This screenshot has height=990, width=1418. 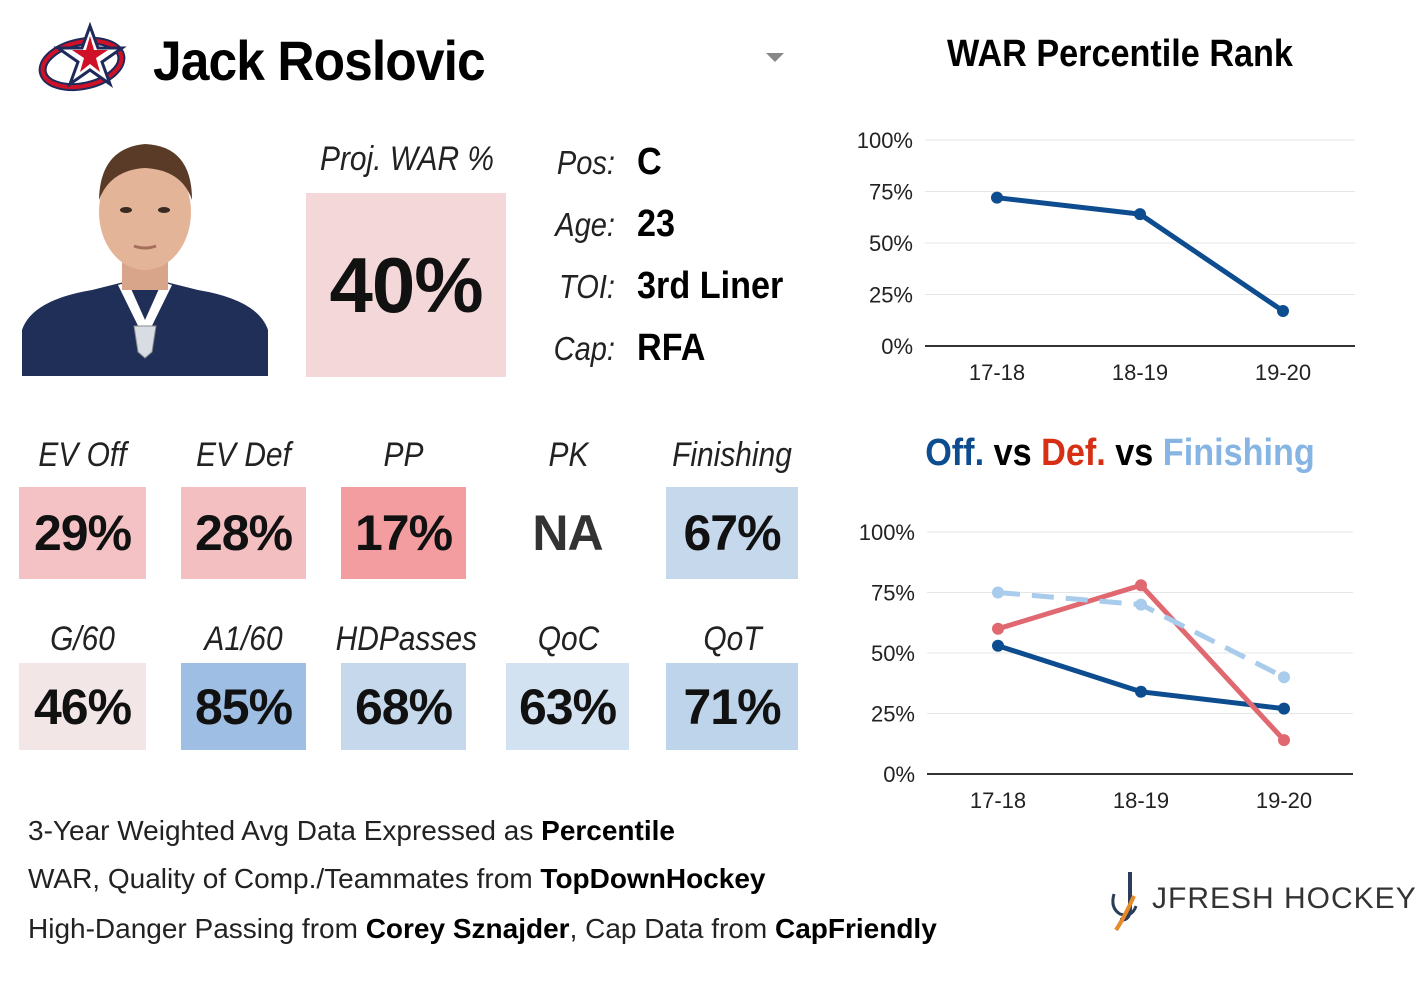 What do you see at coordinates (732, 639) in the screenshot?
I see `stat-label-qot: QoT` at bounding box center [732, 639].